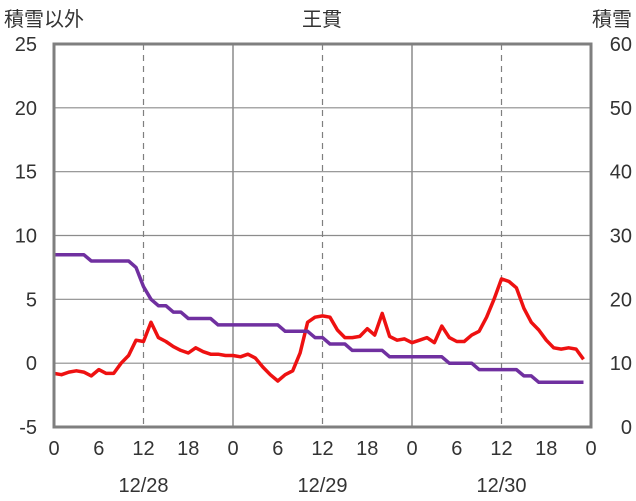 This screenshot has width=636, height=501. I want to click on right-y-tick-label: 30, so click(621, 237).